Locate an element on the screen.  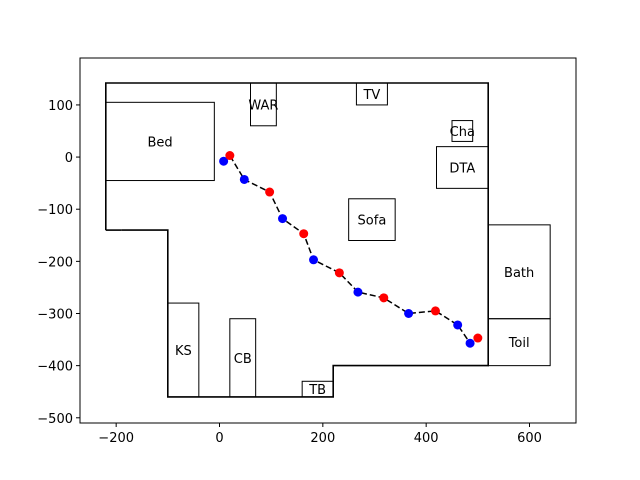
room-label-cha: Cha is located at coordinates (462, 132).